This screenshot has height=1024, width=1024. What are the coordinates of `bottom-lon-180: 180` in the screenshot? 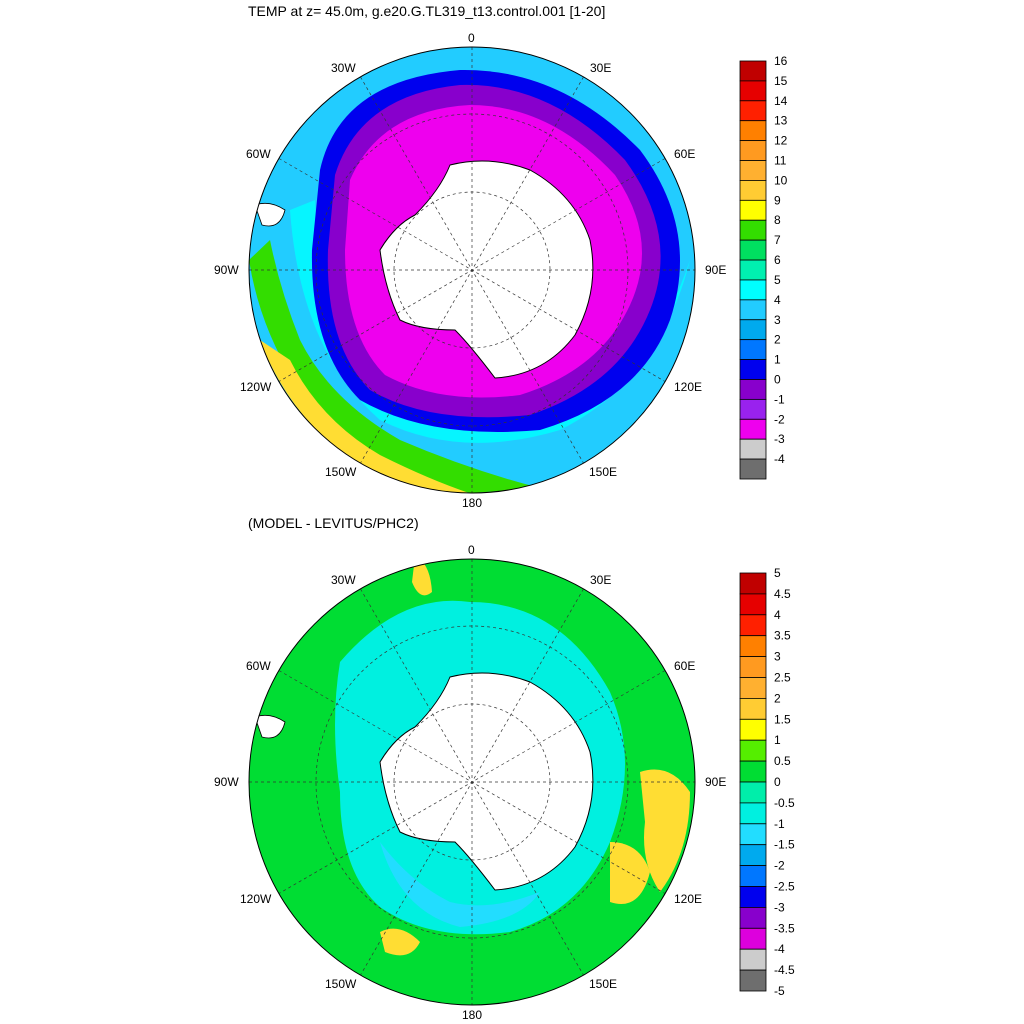 It's located at (472, 1015).